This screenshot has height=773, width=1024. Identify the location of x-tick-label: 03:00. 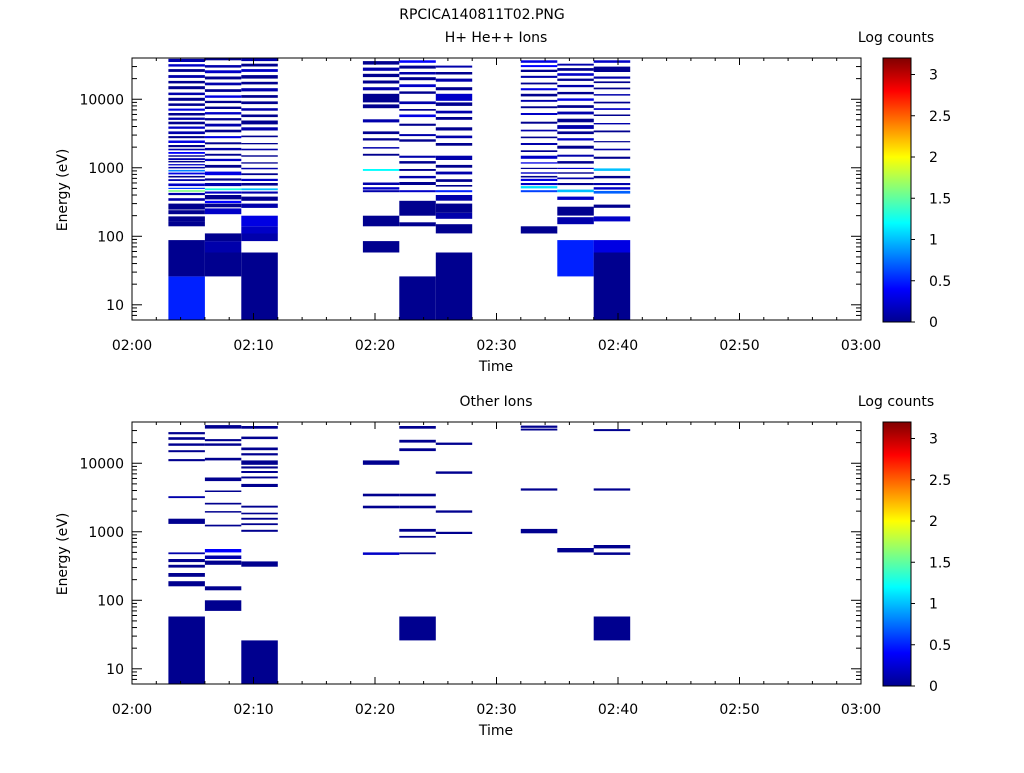
(861, 346).